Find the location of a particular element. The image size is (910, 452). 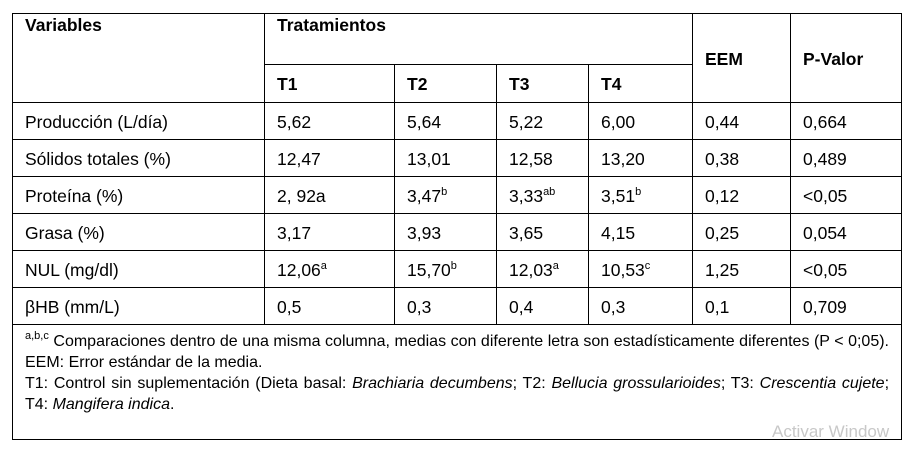

table-cell: 3,51b is located at coordinates (640, 195).